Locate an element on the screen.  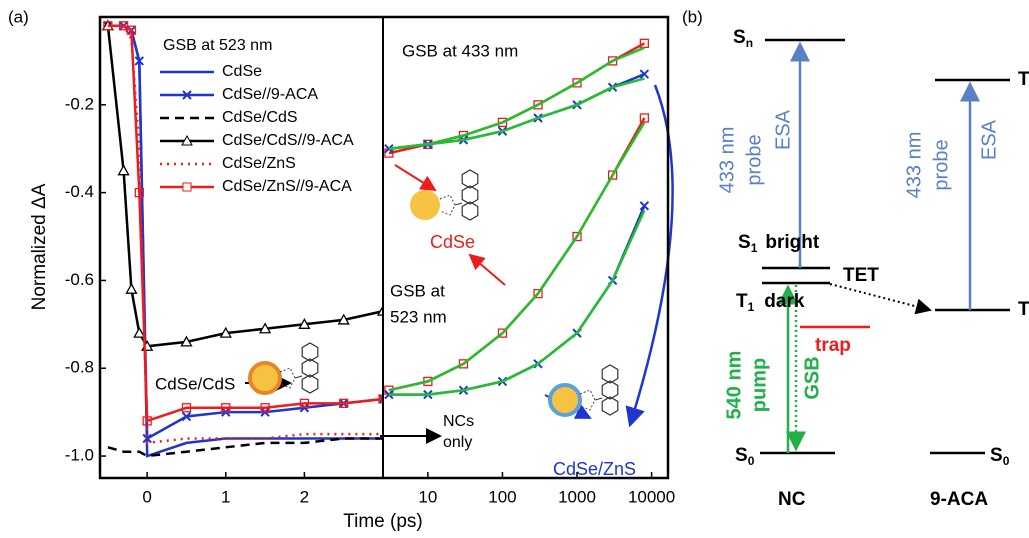
pump-label: 540 nm is located at coordinates (734, 385).